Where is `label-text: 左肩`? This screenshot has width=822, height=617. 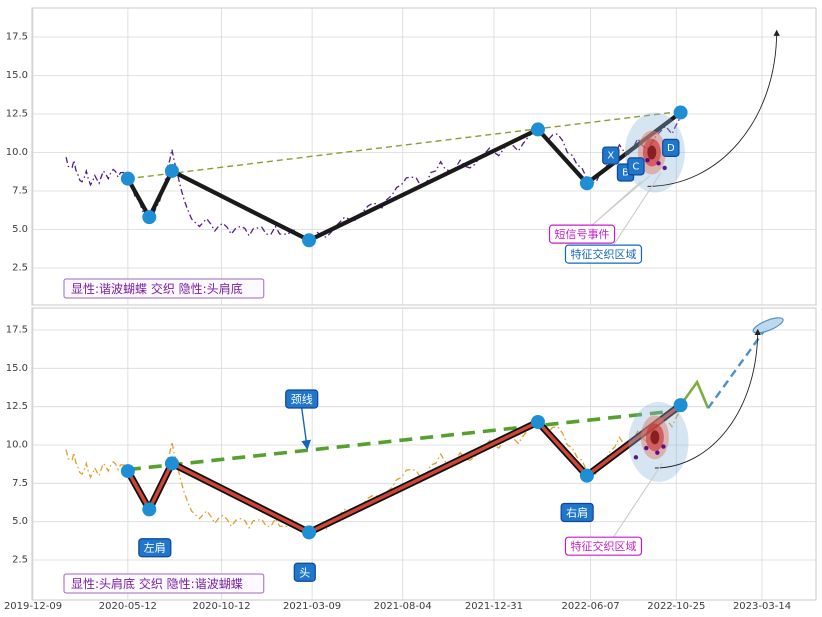 label-text: 左肩 is located at coordinates (155, 548).